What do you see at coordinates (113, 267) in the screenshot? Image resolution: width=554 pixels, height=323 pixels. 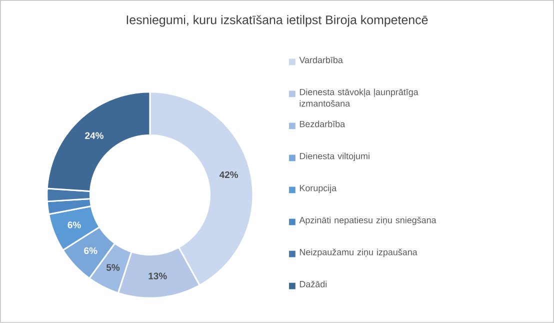 I see `data-label: 5%` at bounding box center [113, 267].